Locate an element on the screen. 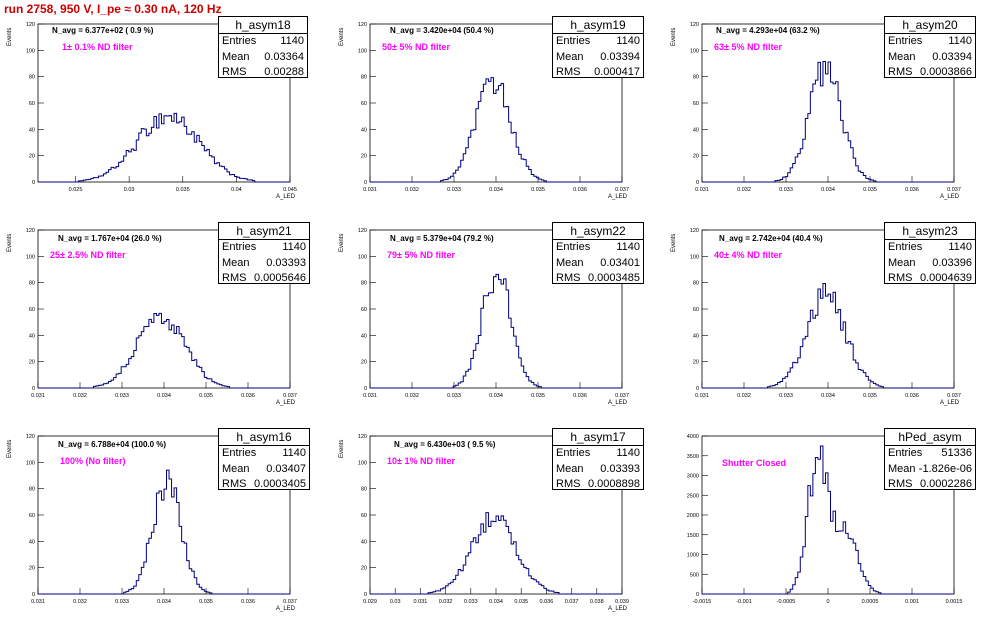 The height and width of the screenshot is (632, 996). n-avg-label: N_avg = 6.788e+04 (100.0 %) is located at coordinates (112, 444).